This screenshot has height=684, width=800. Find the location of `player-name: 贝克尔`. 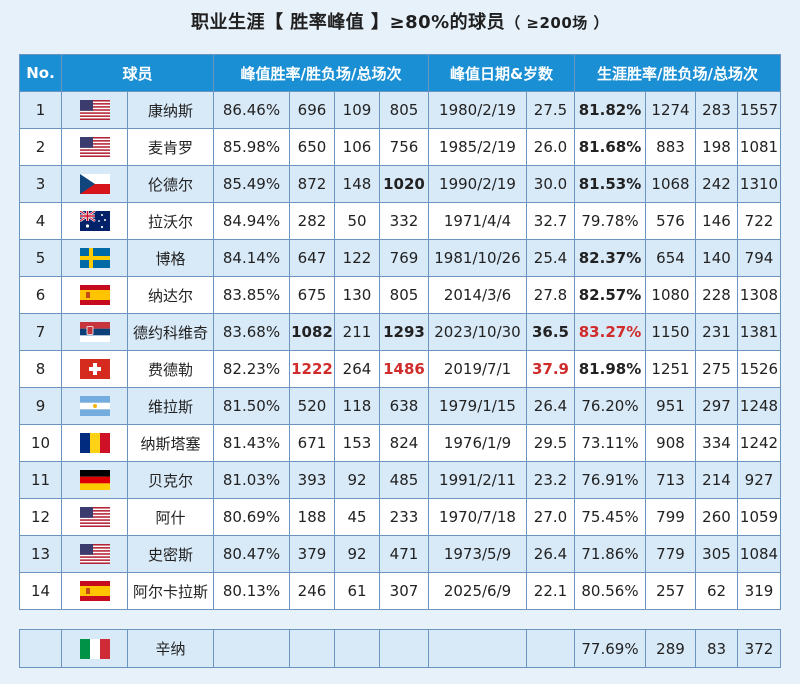

player-name: 贝克尔 is located at coordinates (170, 480).